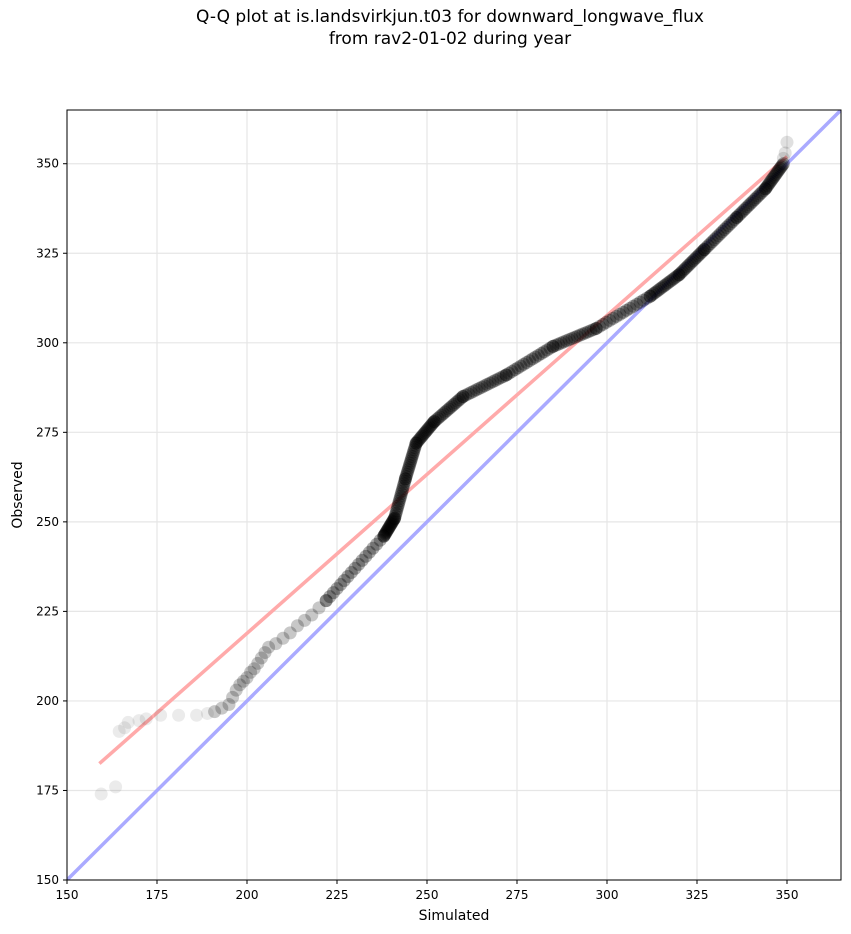 The width and height of the screenshot is (851, 934). Describe the element at coordinates (697, 895) in the screenshot. I see `x-tick-label: 325` at that location.